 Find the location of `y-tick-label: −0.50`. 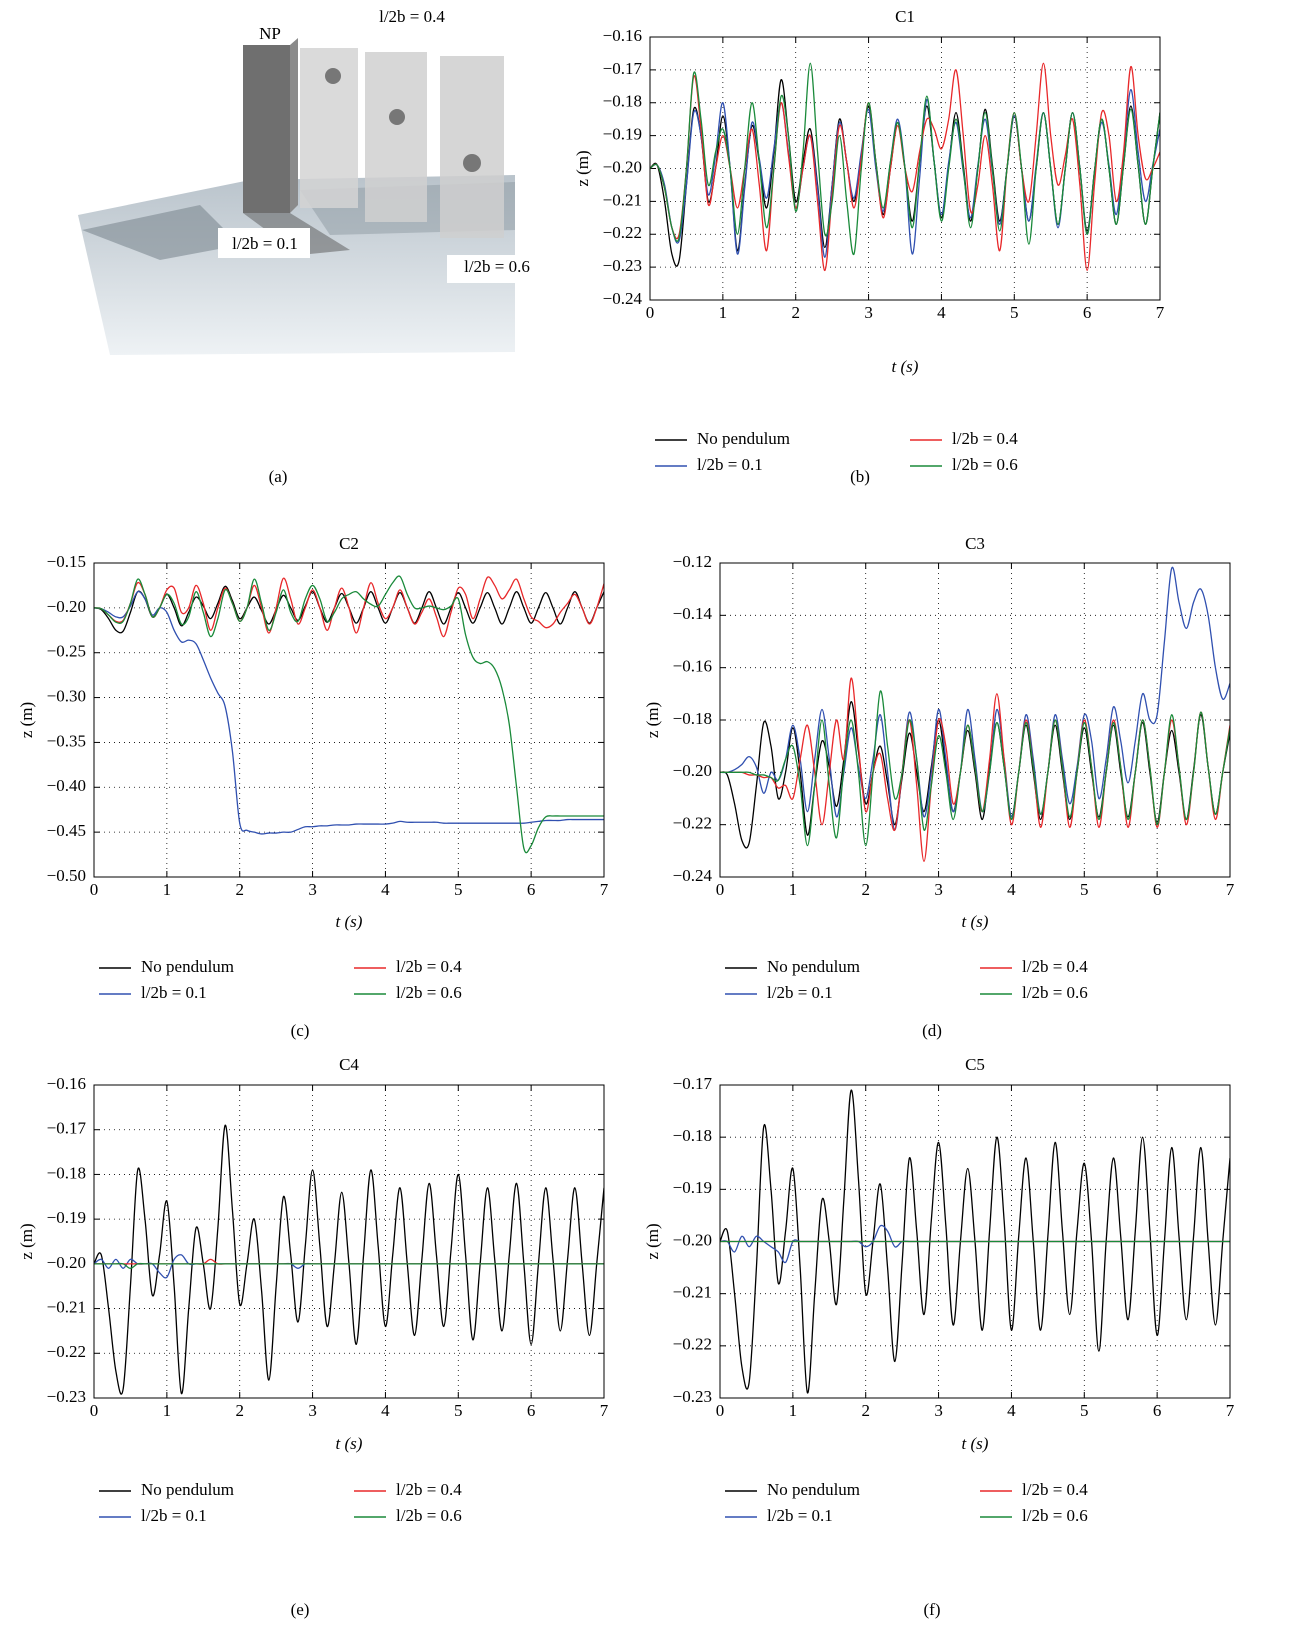

y-tick-label: −0.50 is located at coordinates (66, 875).